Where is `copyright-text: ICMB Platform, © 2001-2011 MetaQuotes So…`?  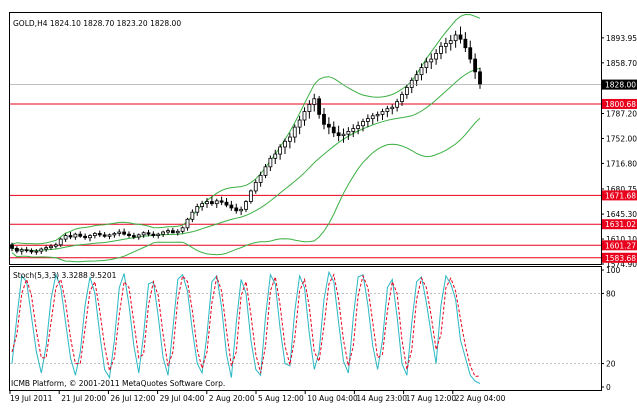
copyright-text: ICMB Platform, © 2001-2011 MetaQuotes So… is located at coordinates (118, 383).